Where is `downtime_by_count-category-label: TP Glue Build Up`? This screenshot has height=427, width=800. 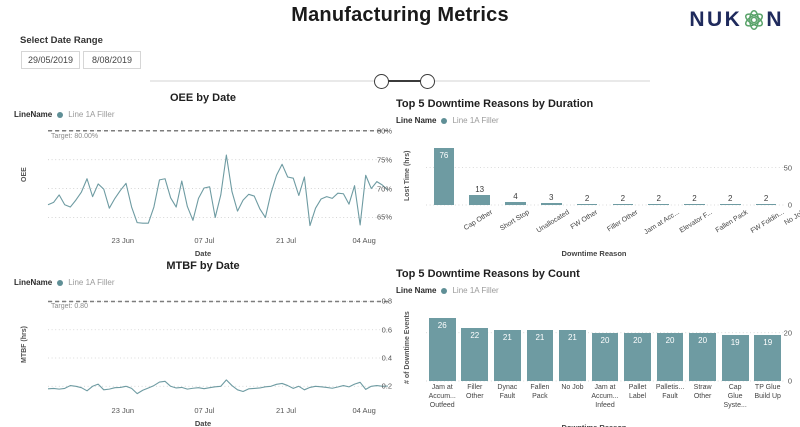
downtime_by_count-category-label: TP Glue Build Up is located at coordinates (767, 392).